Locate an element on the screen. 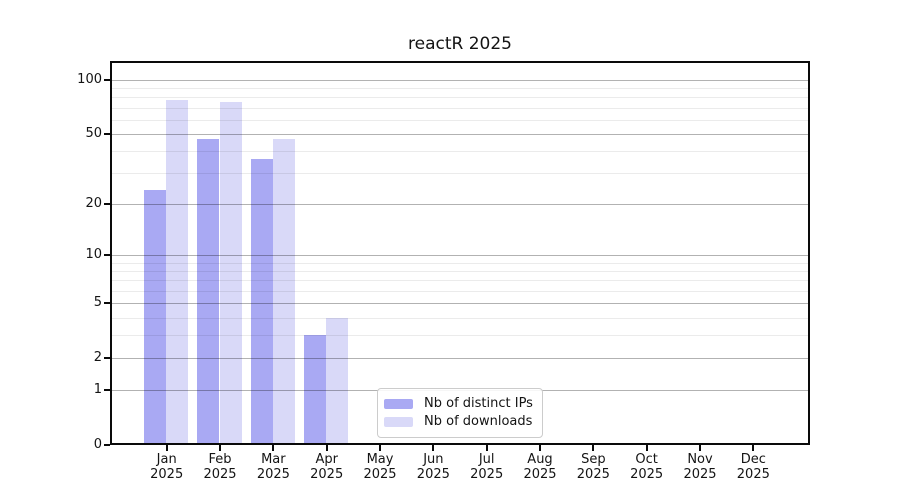 The width and height of the screenshot is (900, 500). bar-jan-downloads is located at coordinates (177, 272).